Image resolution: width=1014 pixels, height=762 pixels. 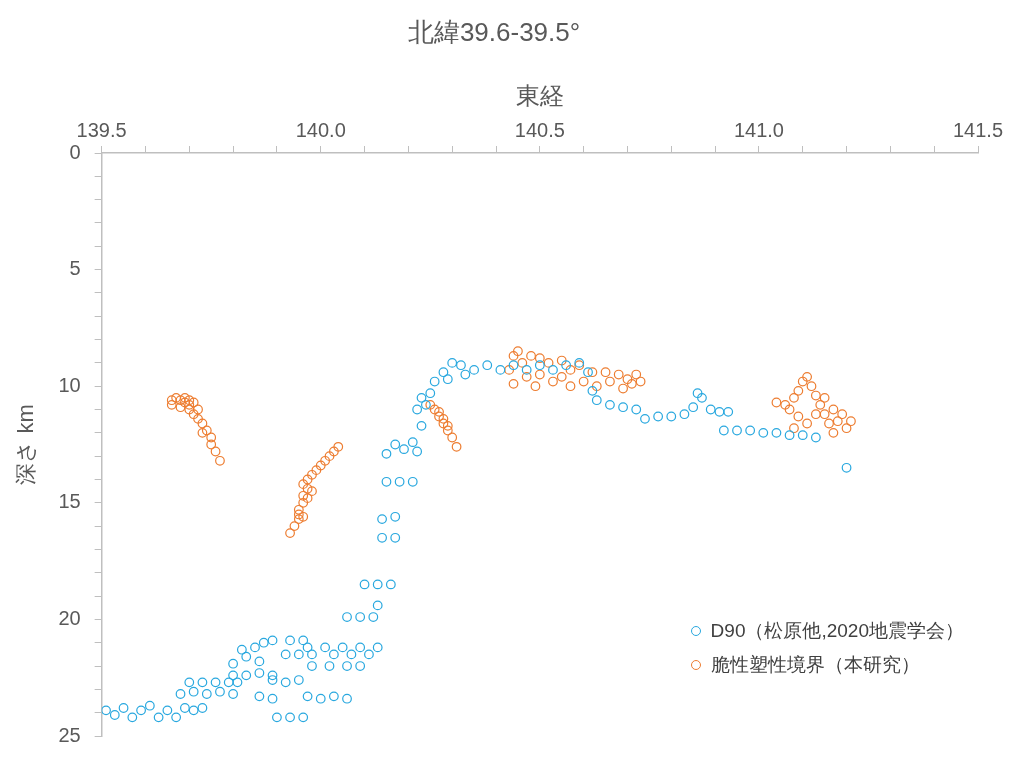 What do you see at coordinates (26, 444) in the screenshot?
I see `y-axis-title: 深さ km` at bounding box center [26, 444].